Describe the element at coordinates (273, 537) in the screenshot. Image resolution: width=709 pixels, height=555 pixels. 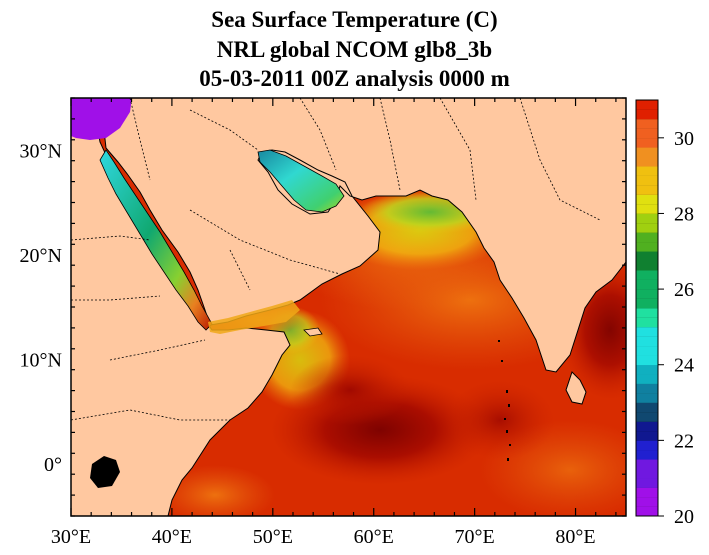
I see `lon-label: 50°E` at that location.